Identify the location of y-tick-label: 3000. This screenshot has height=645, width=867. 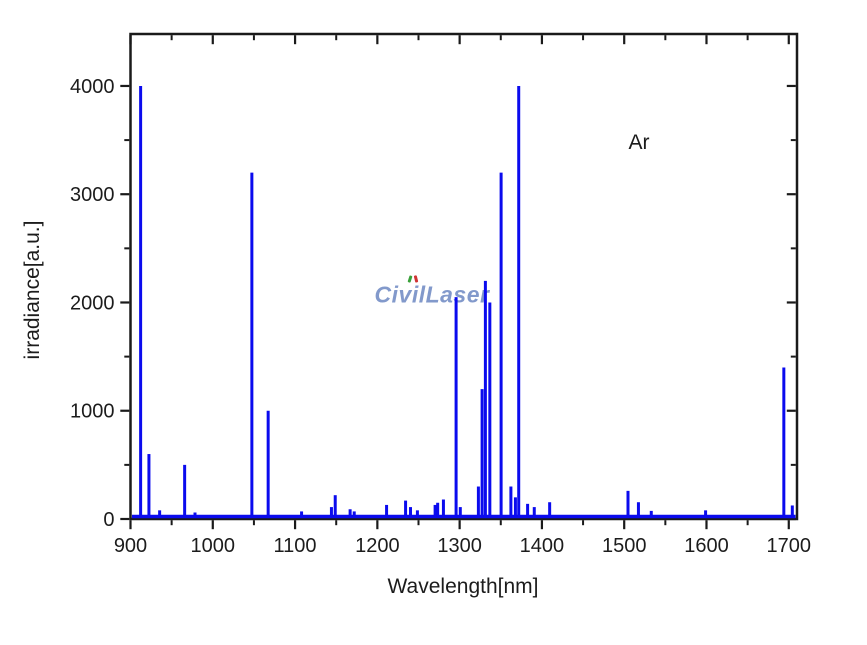
(92, 195).